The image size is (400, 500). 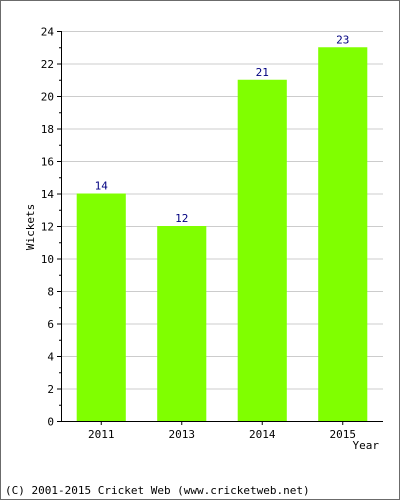 What do you see at coordinates (47, 97) in the screenshot?
I see `y-tick-label: 20` at bounding box center [47, 97].